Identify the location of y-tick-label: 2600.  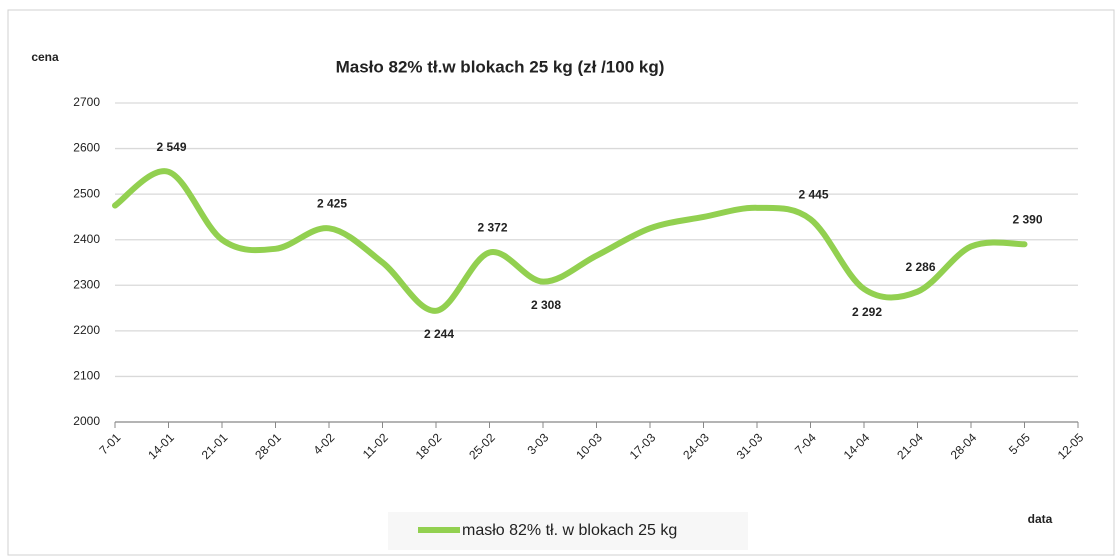
(86, 148).